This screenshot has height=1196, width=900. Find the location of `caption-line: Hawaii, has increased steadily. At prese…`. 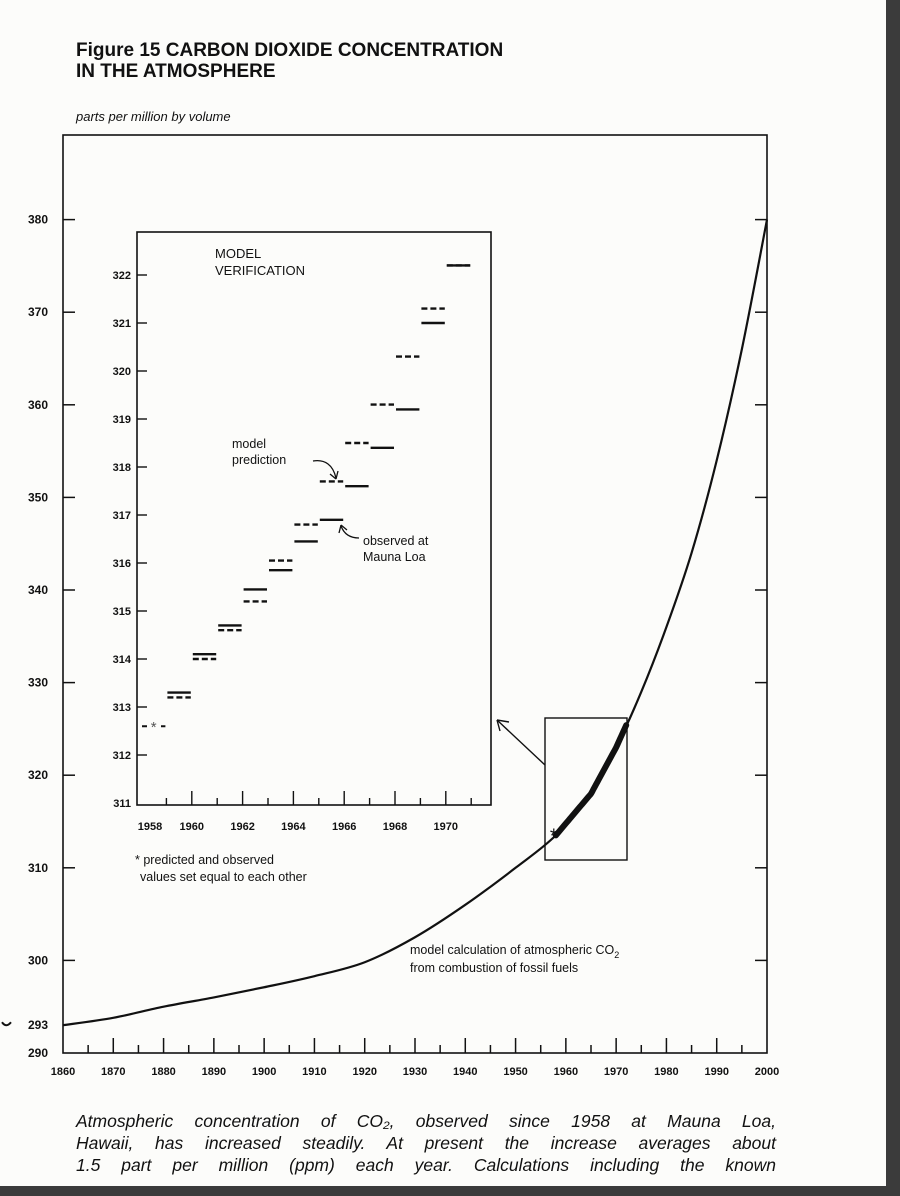

caption-line: Hawaii, has increased steadily. At prese… is located at coordinates (426, 1143).